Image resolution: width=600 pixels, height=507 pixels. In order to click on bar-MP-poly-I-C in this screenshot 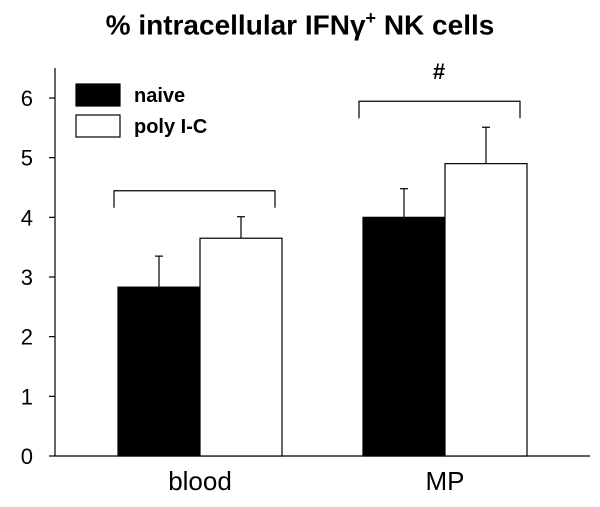, I will do `click(486, 310)`.